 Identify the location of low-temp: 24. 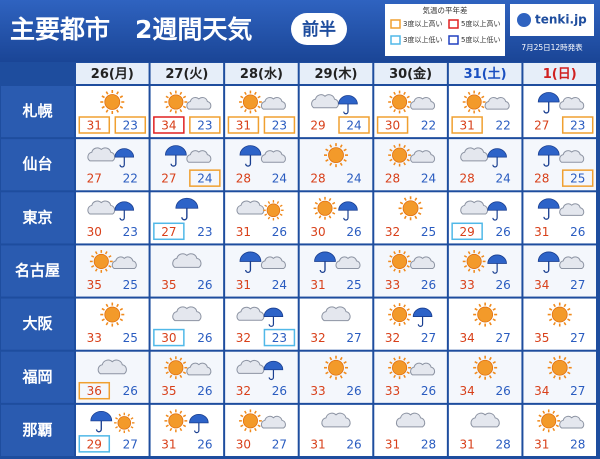
(353, 126).